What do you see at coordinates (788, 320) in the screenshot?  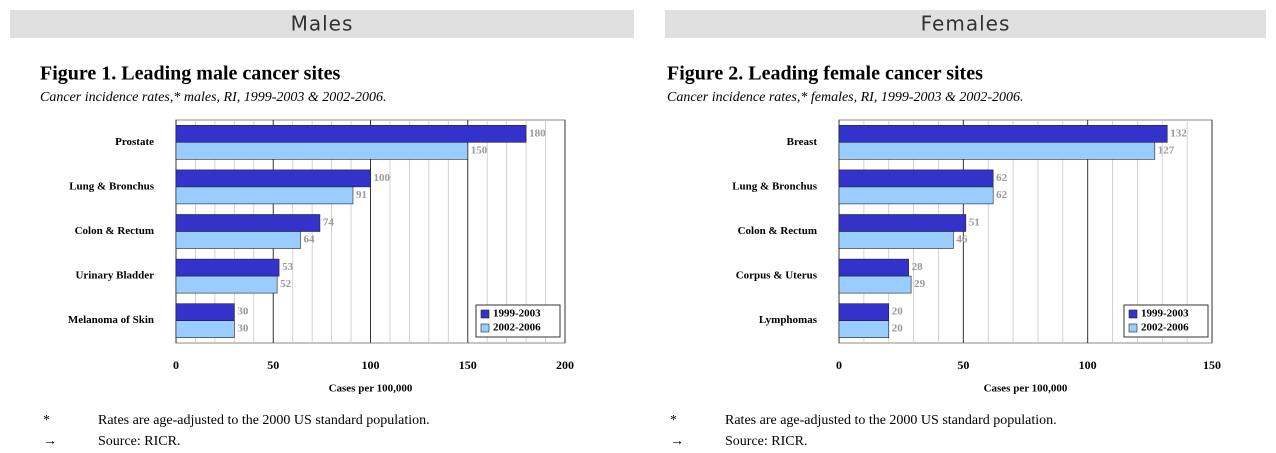 I see `category-label: Lymphomas` at bounding box center [788, 320].